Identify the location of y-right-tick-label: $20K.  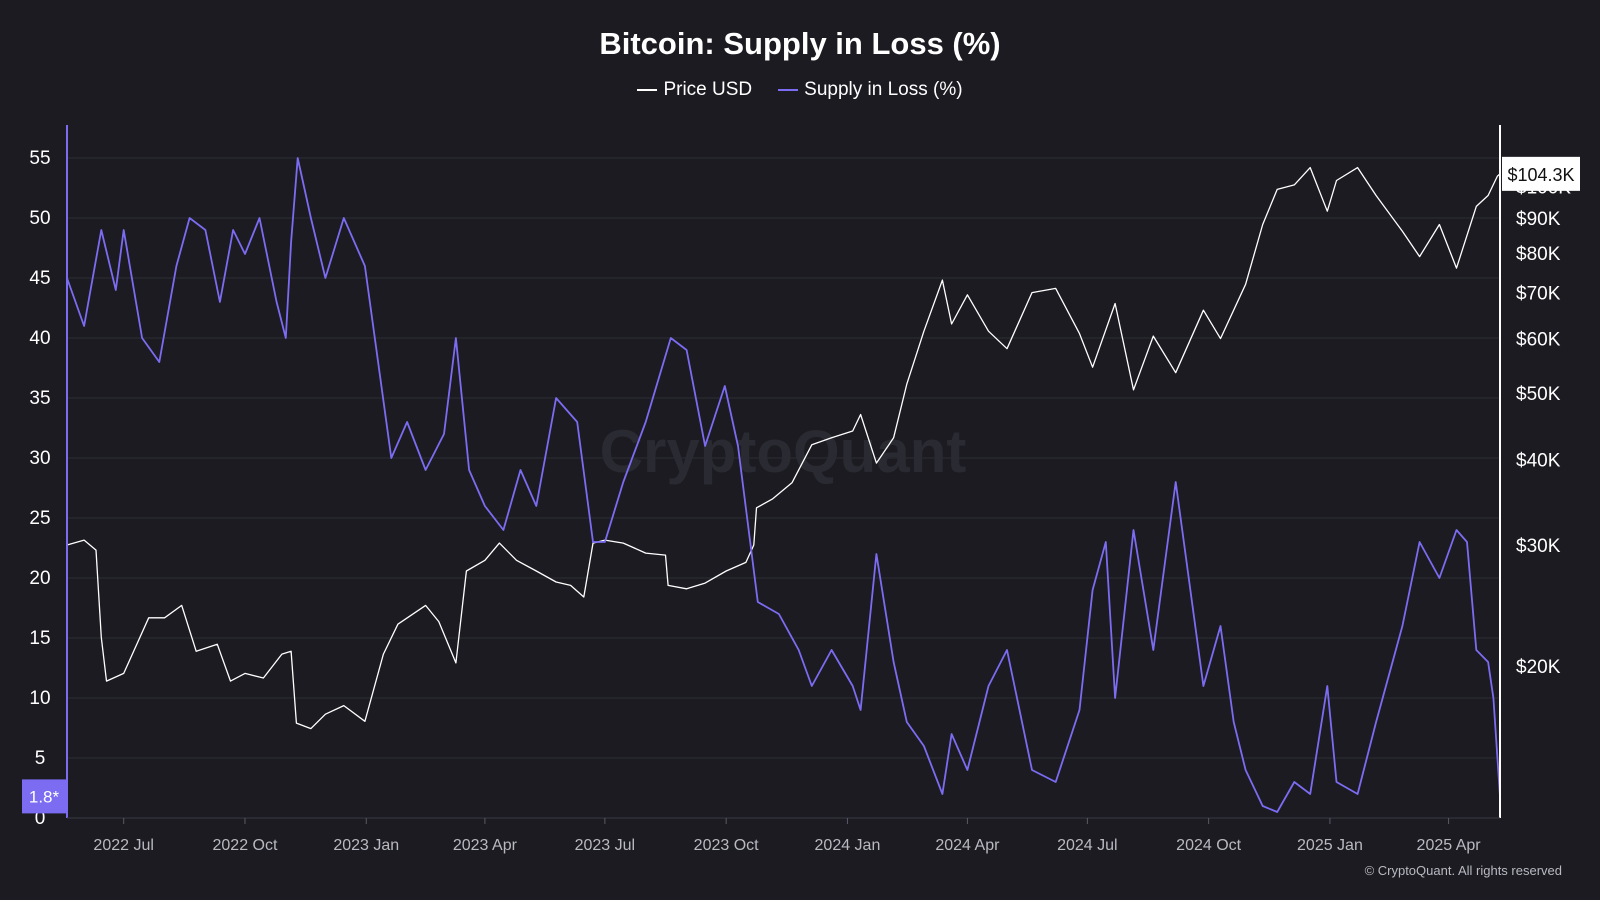
(1538, 667).